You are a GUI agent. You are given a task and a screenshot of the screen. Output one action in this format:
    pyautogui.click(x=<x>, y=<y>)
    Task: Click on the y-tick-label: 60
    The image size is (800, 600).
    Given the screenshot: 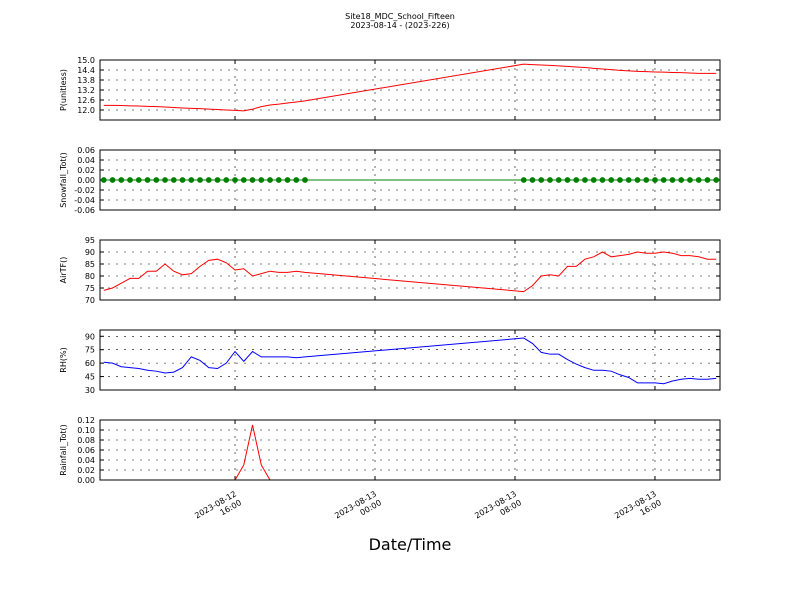 What is the action you would take?
    pyautogui.click(x=90, y=363)
    